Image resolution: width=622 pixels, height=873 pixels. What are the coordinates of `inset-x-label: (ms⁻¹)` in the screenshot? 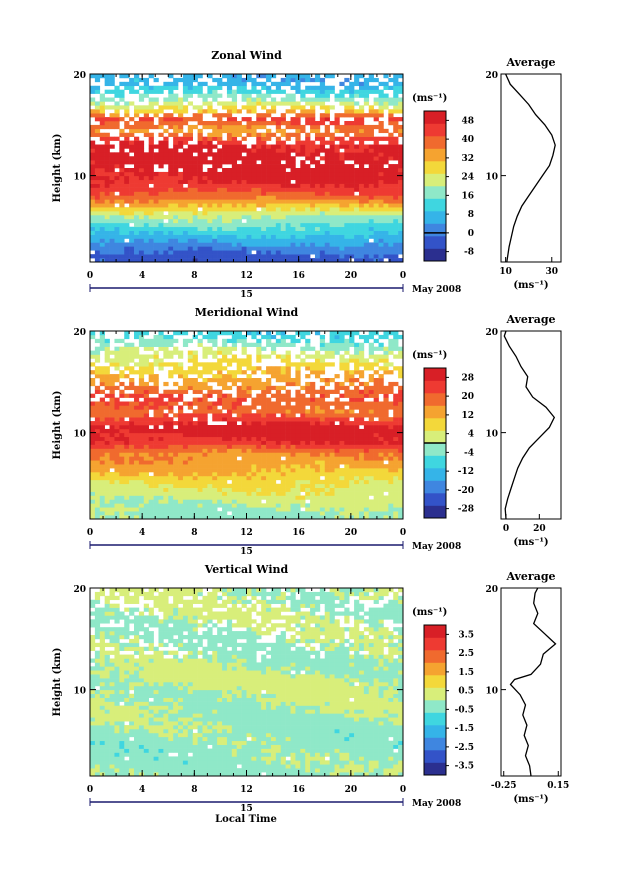 It's located at (530, 285).